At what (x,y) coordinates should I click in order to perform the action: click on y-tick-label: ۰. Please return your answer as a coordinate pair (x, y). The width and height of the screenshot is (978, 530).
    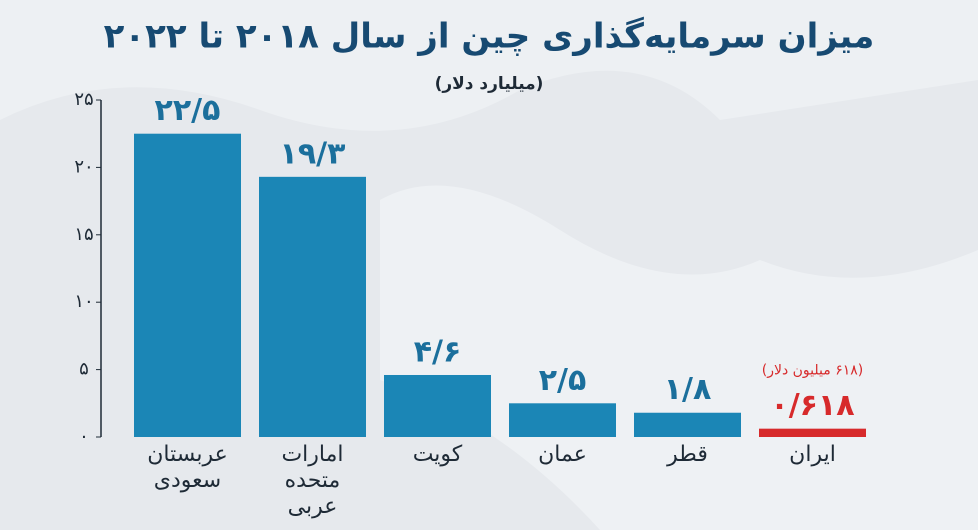
    Looking at the image, I should click on (84, 436).